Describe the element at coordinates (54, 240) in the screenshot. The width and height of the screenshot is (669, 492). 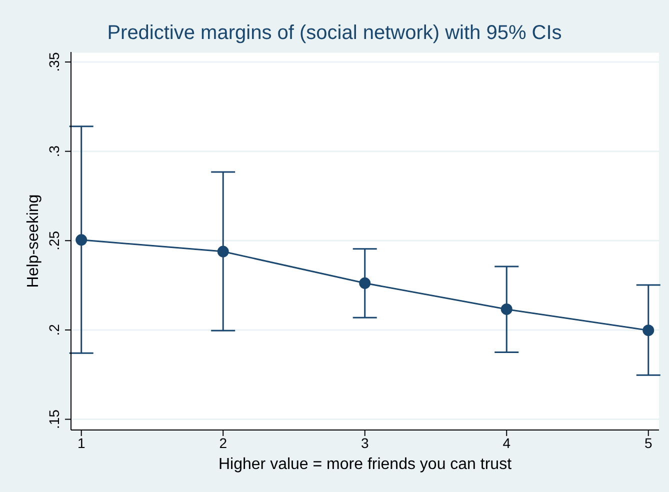
I see `y-tick-label: .25` at that location.